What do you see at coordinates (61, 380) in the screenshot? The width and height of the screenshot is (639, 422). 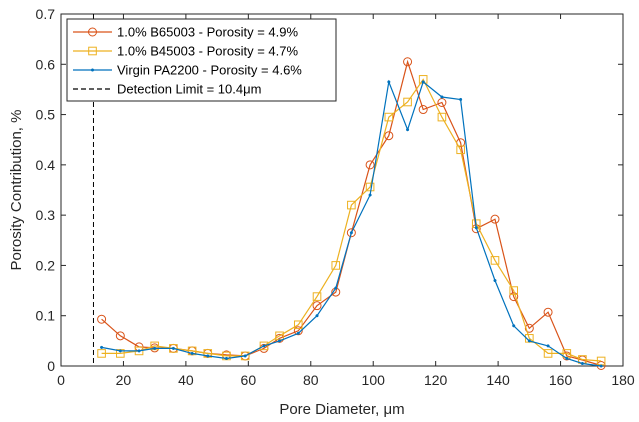 I see `x-tick-label: 0` at bounding box center [61, 380].